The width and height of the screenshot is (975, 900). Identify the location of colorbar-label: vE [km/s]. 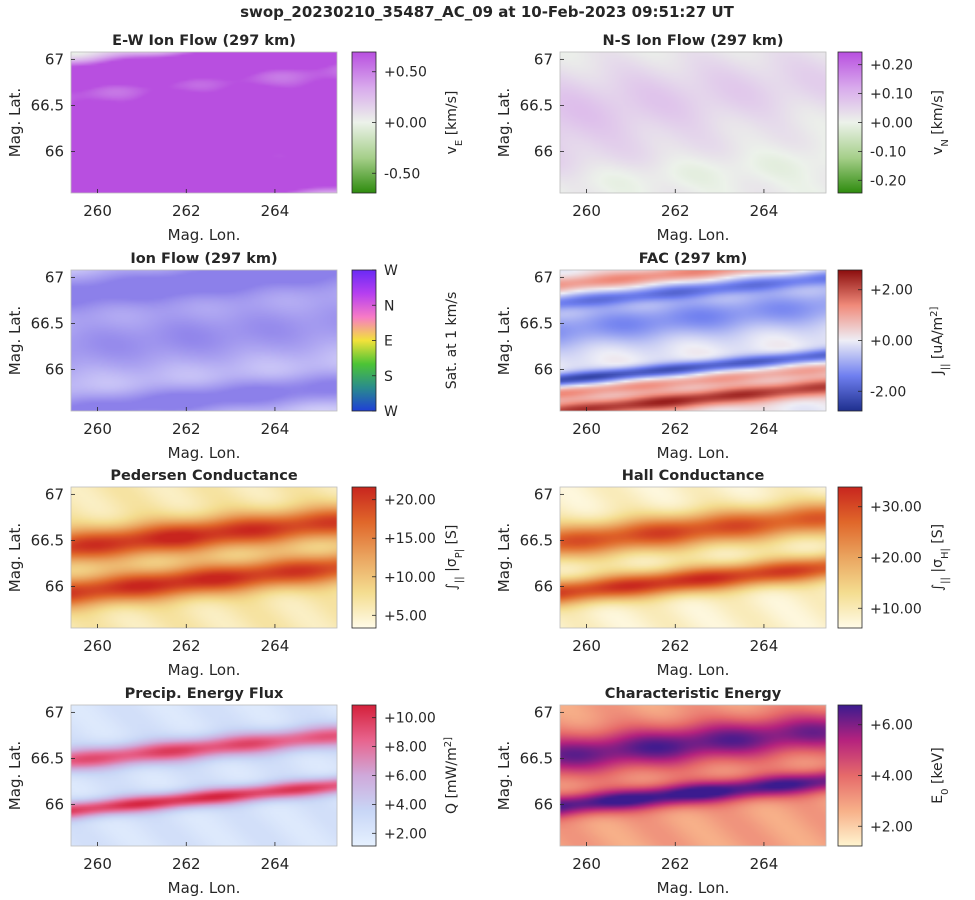
(454, 123).